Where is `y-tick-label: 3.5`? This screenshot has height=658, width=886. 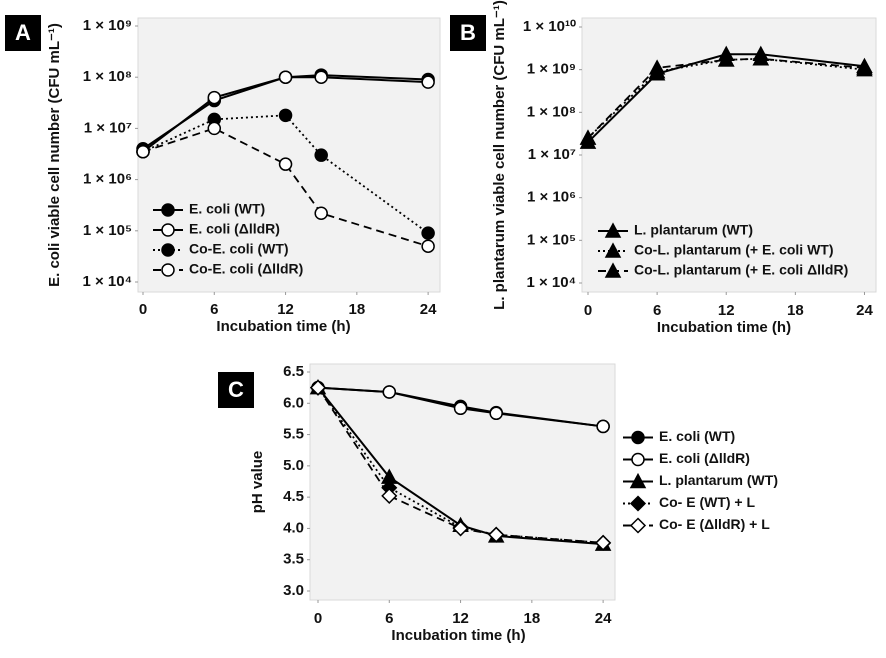 y-tick-label: 3.5 is located at coordinates (293, 559).